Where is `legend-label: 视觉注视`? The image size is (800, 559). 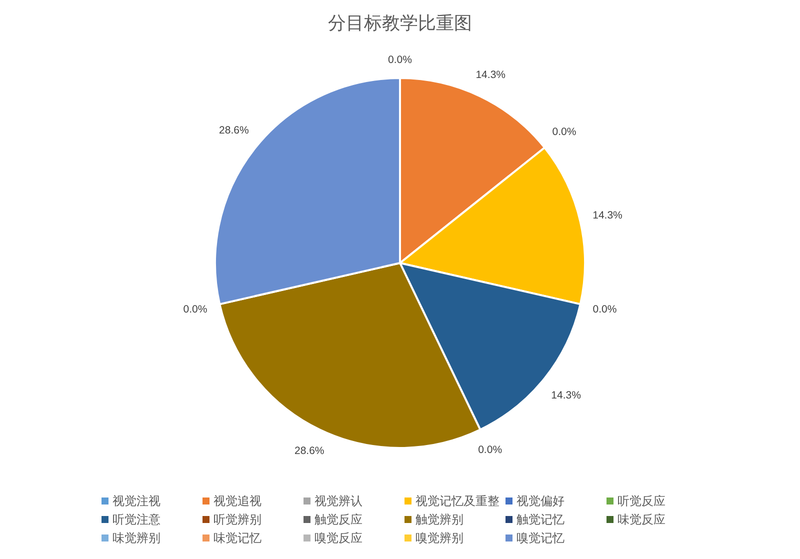 legend-label: 视觉注视 is located at coordinates (136, 501).